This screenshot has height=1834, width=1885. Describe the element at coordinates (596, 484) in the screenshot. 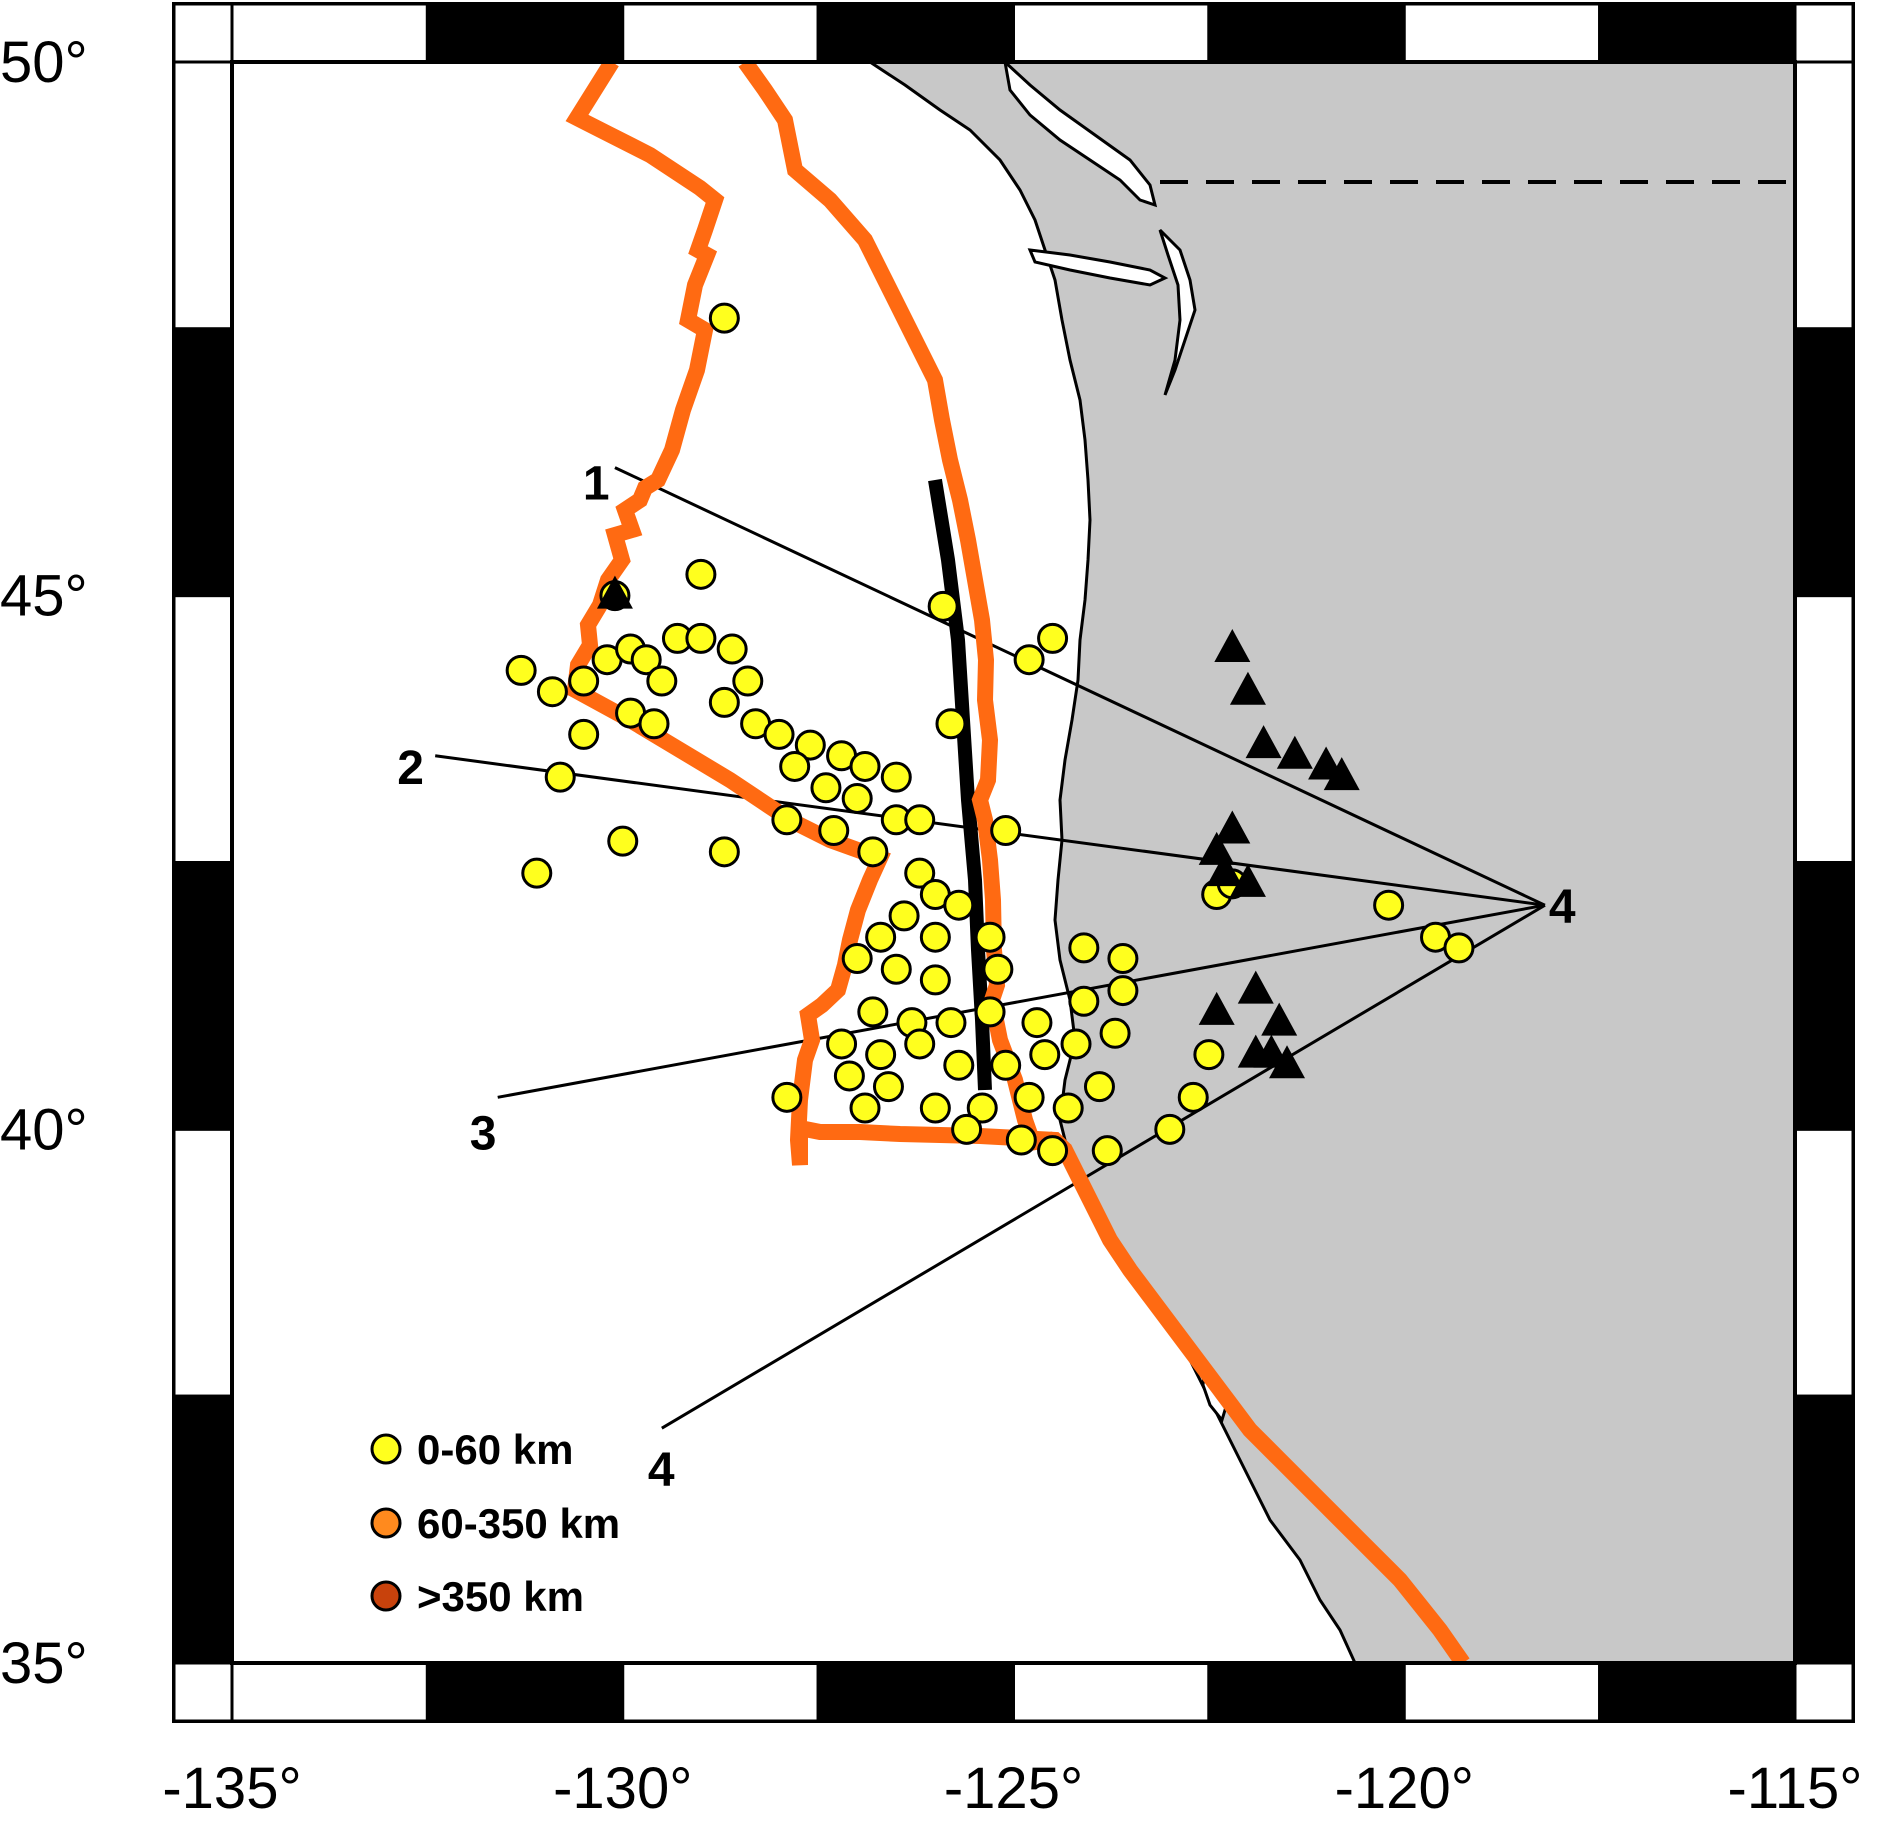

I see `profile-label-1: 1` at that location.